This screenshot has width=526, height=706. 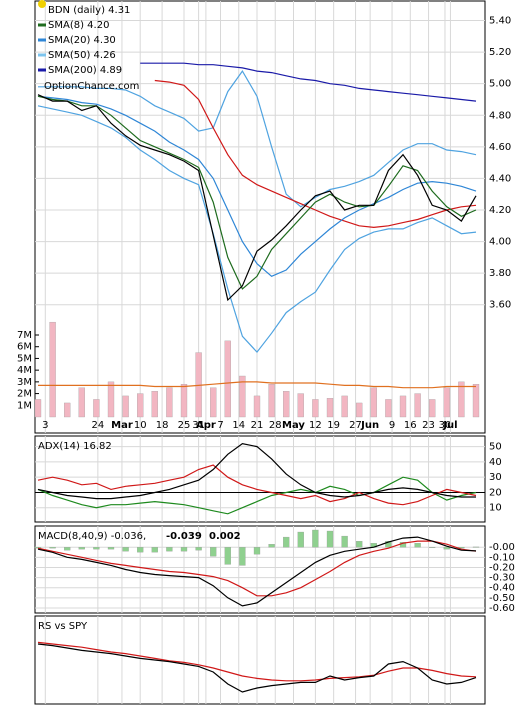 What do you see at coordinates (500, 242) in the screenshot?
I see `y-tick-label: 4.00` at bounding box center [500, 242].